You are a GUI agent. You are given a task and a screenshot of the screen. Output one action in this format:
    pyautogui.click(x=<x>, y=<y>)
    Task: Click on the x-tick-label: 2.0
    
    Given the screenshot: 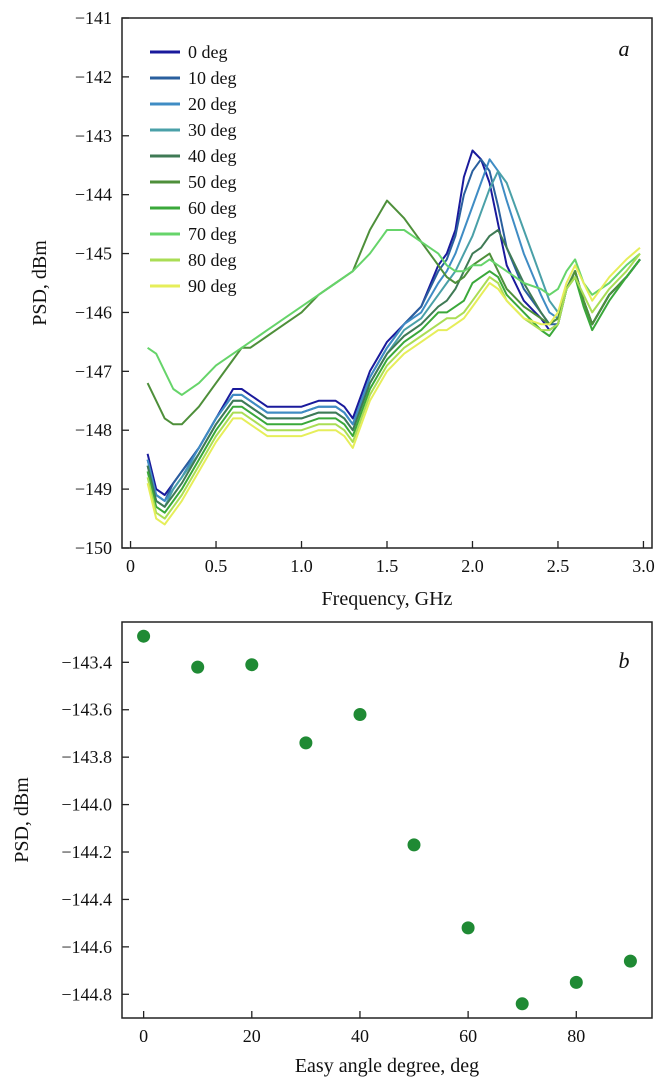 What is the action you would take?
    pyautogui.click(x=472, y=566)
    